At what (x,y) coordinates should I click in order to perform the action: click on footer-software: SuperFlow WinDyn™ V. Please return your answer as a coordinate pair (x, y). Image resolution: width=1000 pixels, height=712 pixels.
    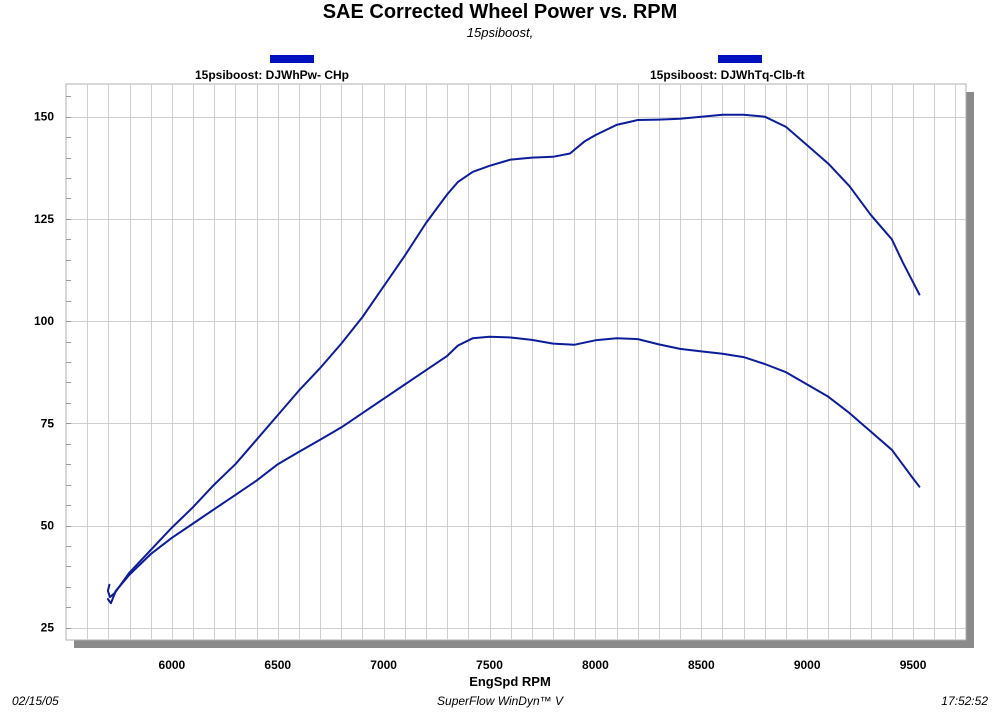
    Looking at the image, I should click on (500, 701).